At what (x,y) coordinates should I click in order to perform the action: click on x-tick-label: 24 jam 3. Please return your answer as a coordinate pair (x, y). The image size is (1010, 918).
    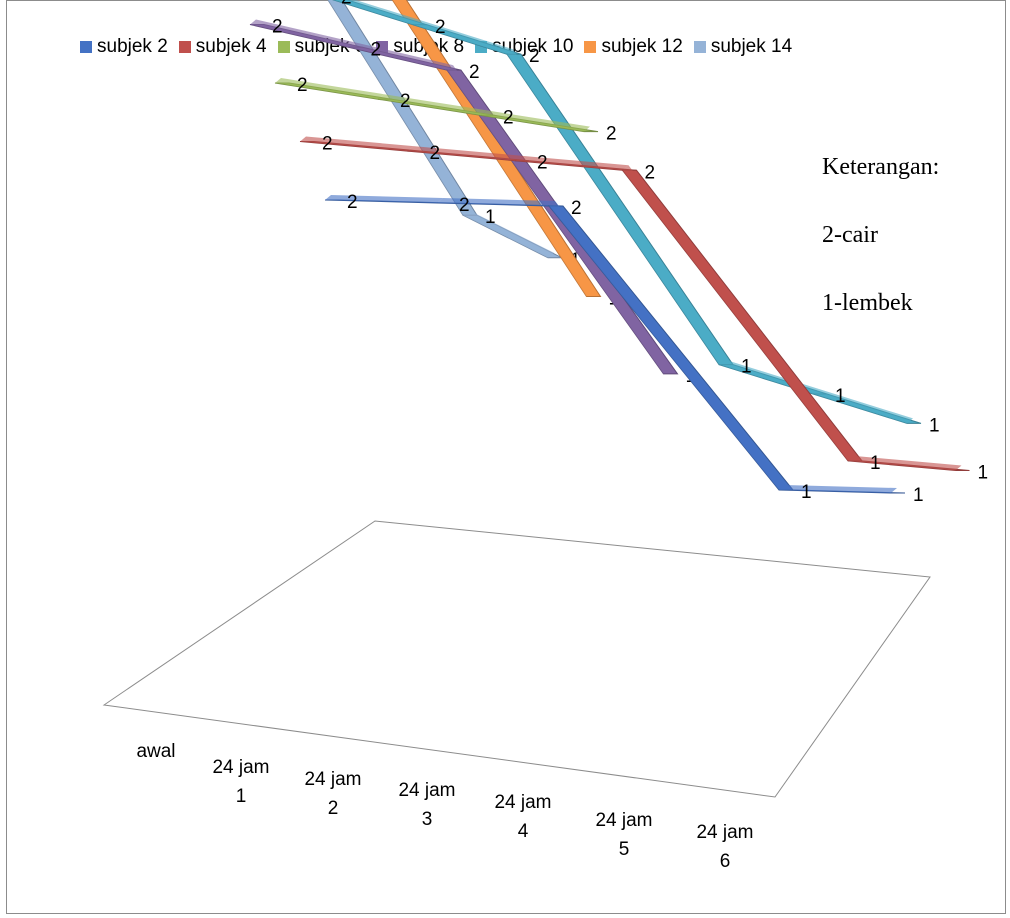
    Looking at the image, I should click on (426, 805).